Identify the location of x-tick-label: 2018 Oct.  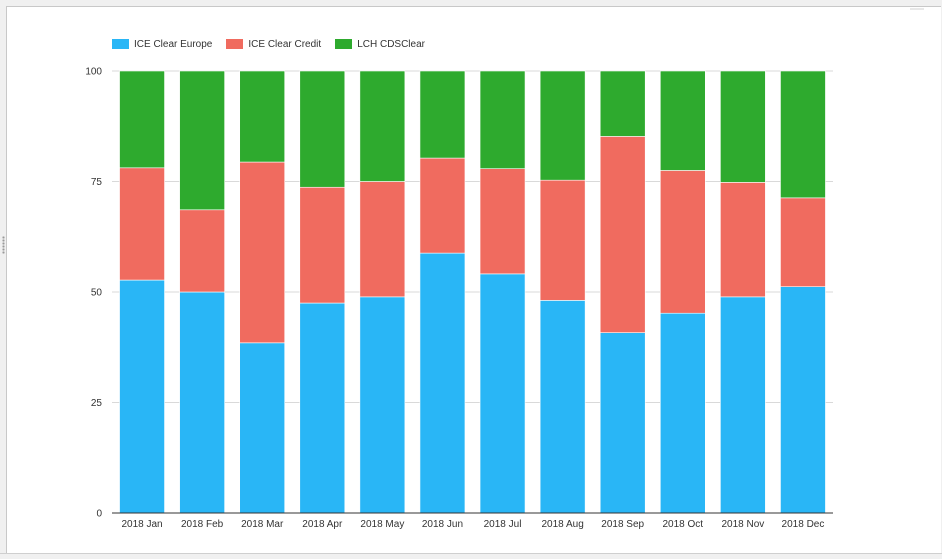
(682, 524).